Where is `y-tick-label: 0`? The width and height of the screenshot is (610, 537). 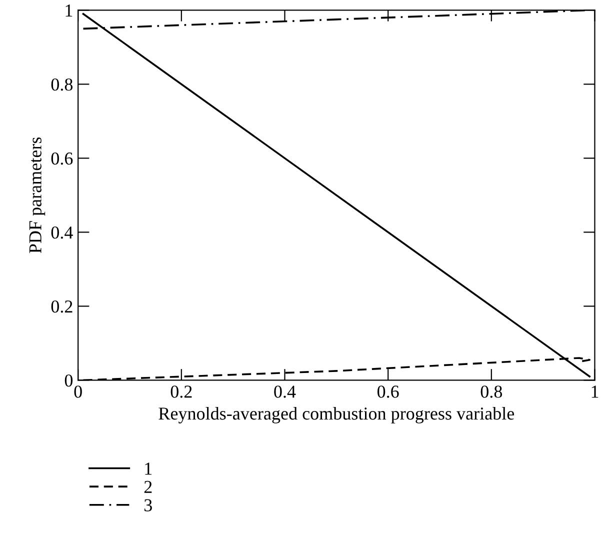 y-tick-label: 0 is located at coordinates (68, 380).